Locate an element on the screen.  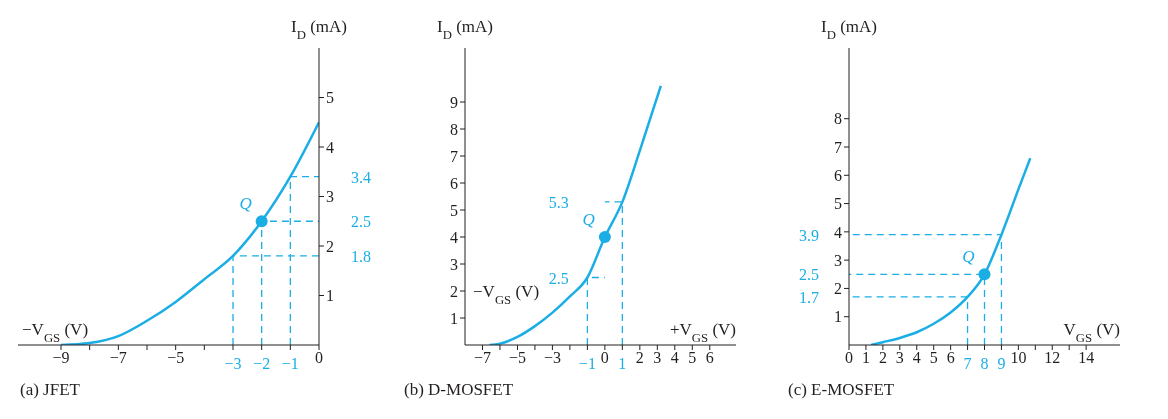
annotation: 7 is located at coordinates (967, 363).